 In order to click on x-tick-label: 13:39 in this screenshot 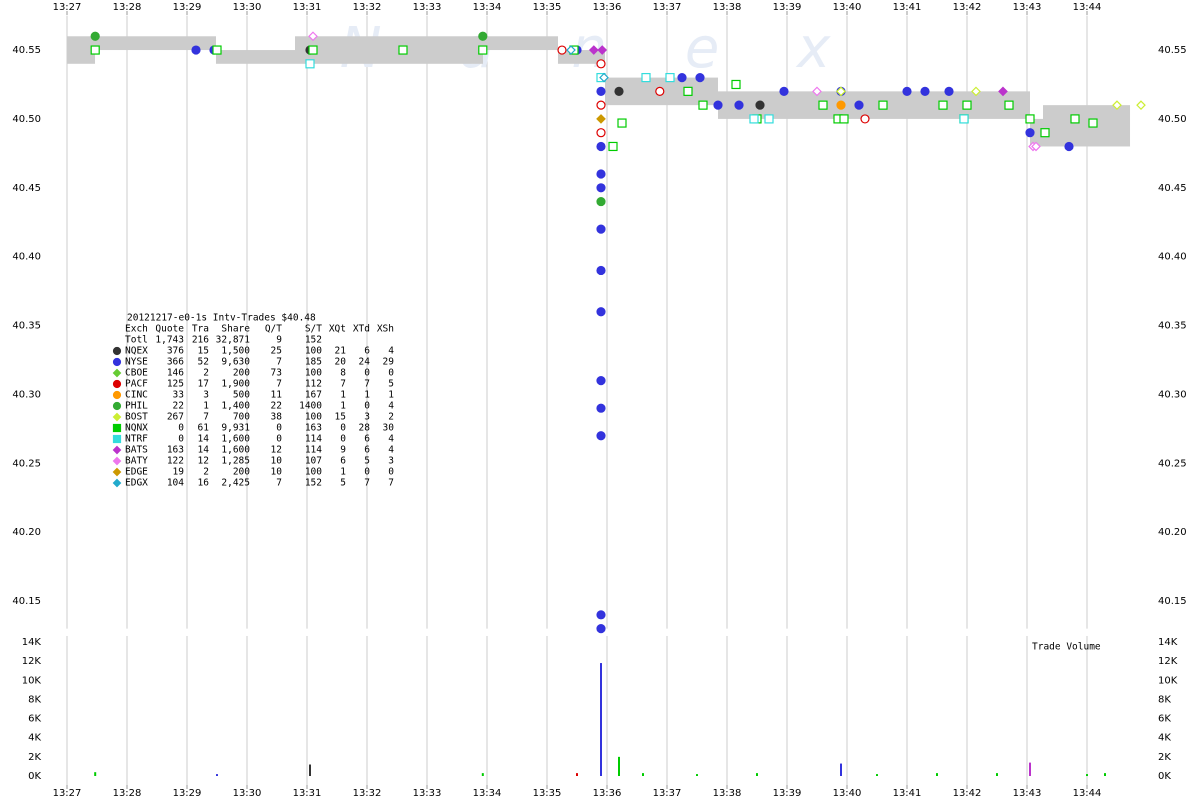, I will do `click(787, 793)`.